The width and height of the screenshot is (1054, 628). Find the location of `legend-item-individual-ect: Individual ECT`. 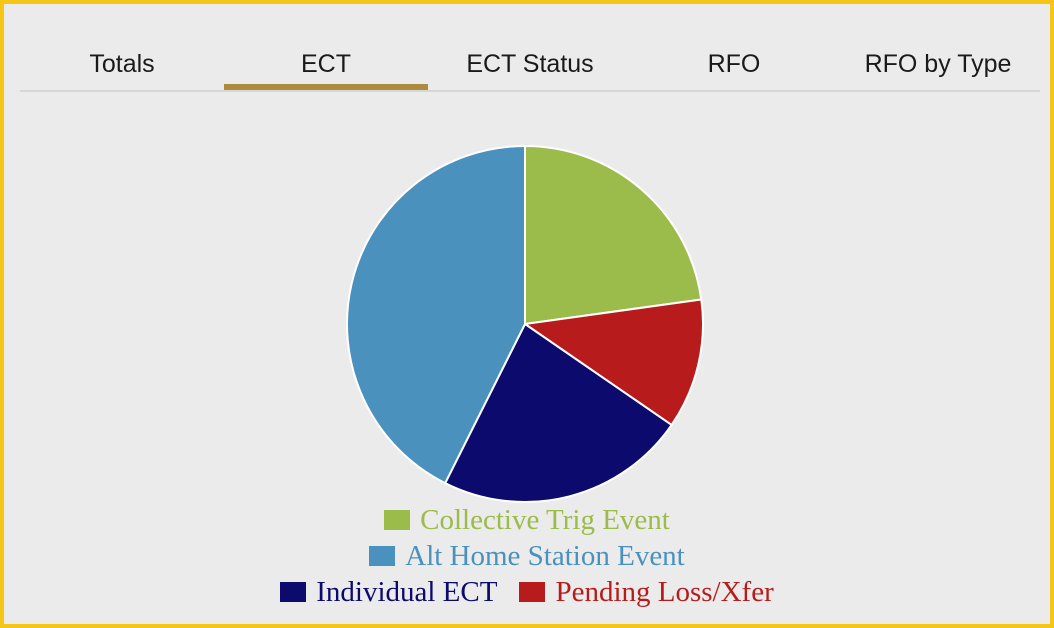

legend-item-individual-ect: Individual ECT is located at coordinates (388, 592).